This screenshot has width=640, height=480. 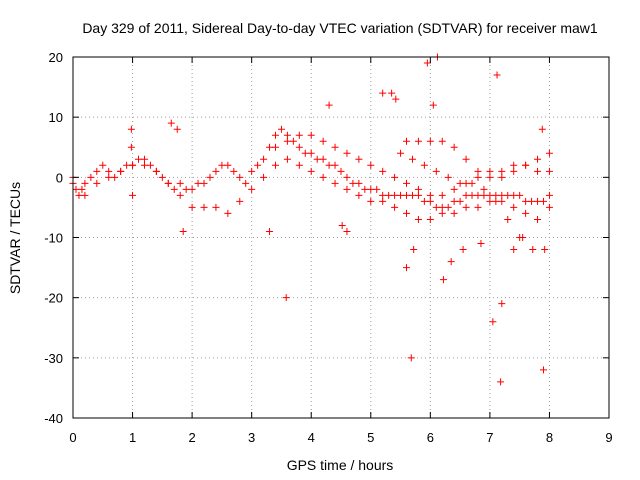 What do you see at coordinates (430, 437) in the screenshot?
I see `x-tick-label: 6` at bounding box center [430, 437].